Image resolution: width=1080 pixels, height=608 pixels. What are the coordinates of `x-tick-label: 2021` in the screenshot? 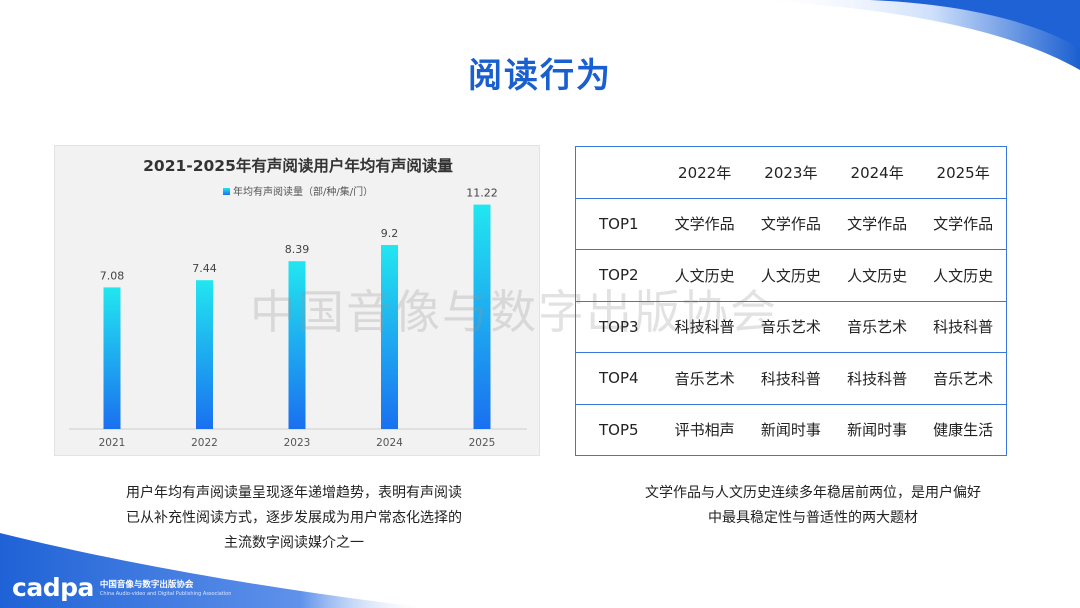 It's located at (112, 443).